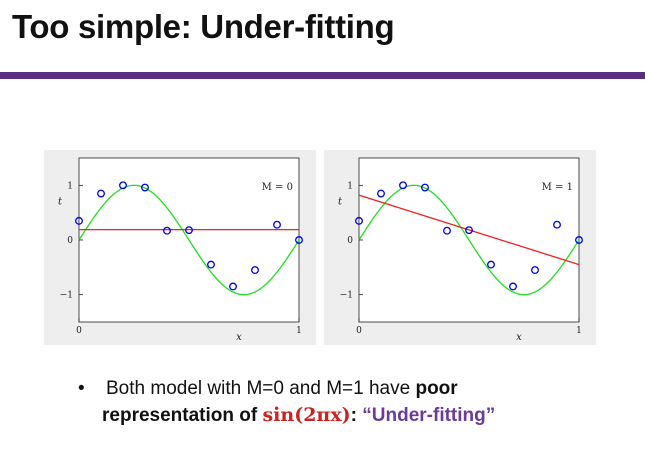 This screenshot has width=645, height=462. What do you see at coordinates (277, 187) in the screenshot?
I see `chart0-model-order-label: M = 0` at bounding box center [277, 187].